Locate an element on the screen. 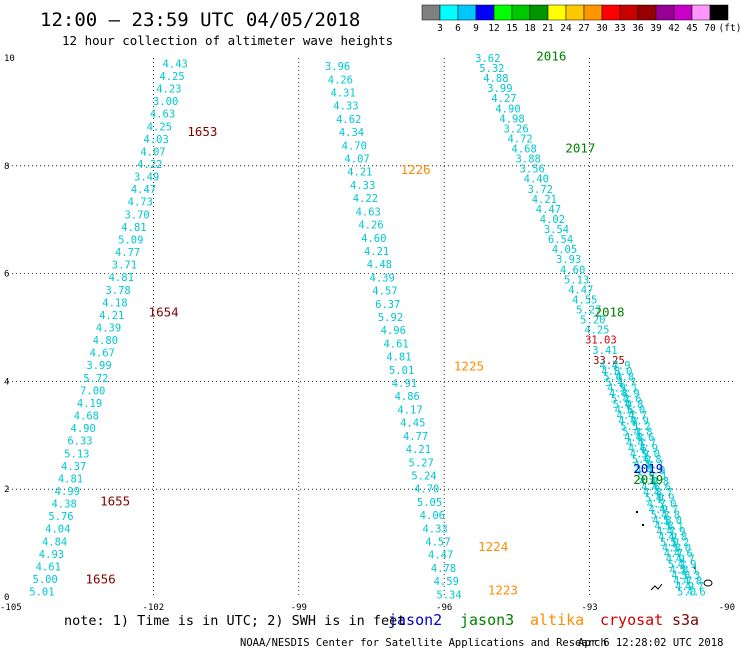  swh-value: 4.38 is located at coordinates (63, 505).